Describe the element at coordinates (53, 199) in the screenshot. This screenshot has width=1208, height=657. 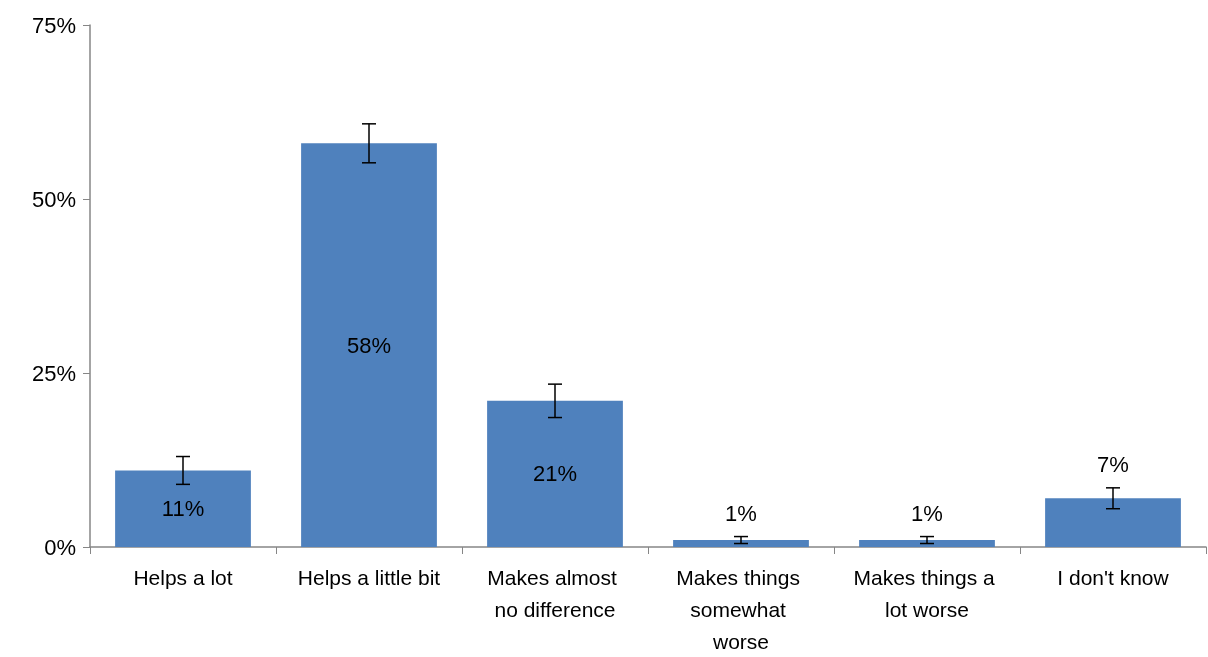
I see `y-tick-label: 50%` at that location.